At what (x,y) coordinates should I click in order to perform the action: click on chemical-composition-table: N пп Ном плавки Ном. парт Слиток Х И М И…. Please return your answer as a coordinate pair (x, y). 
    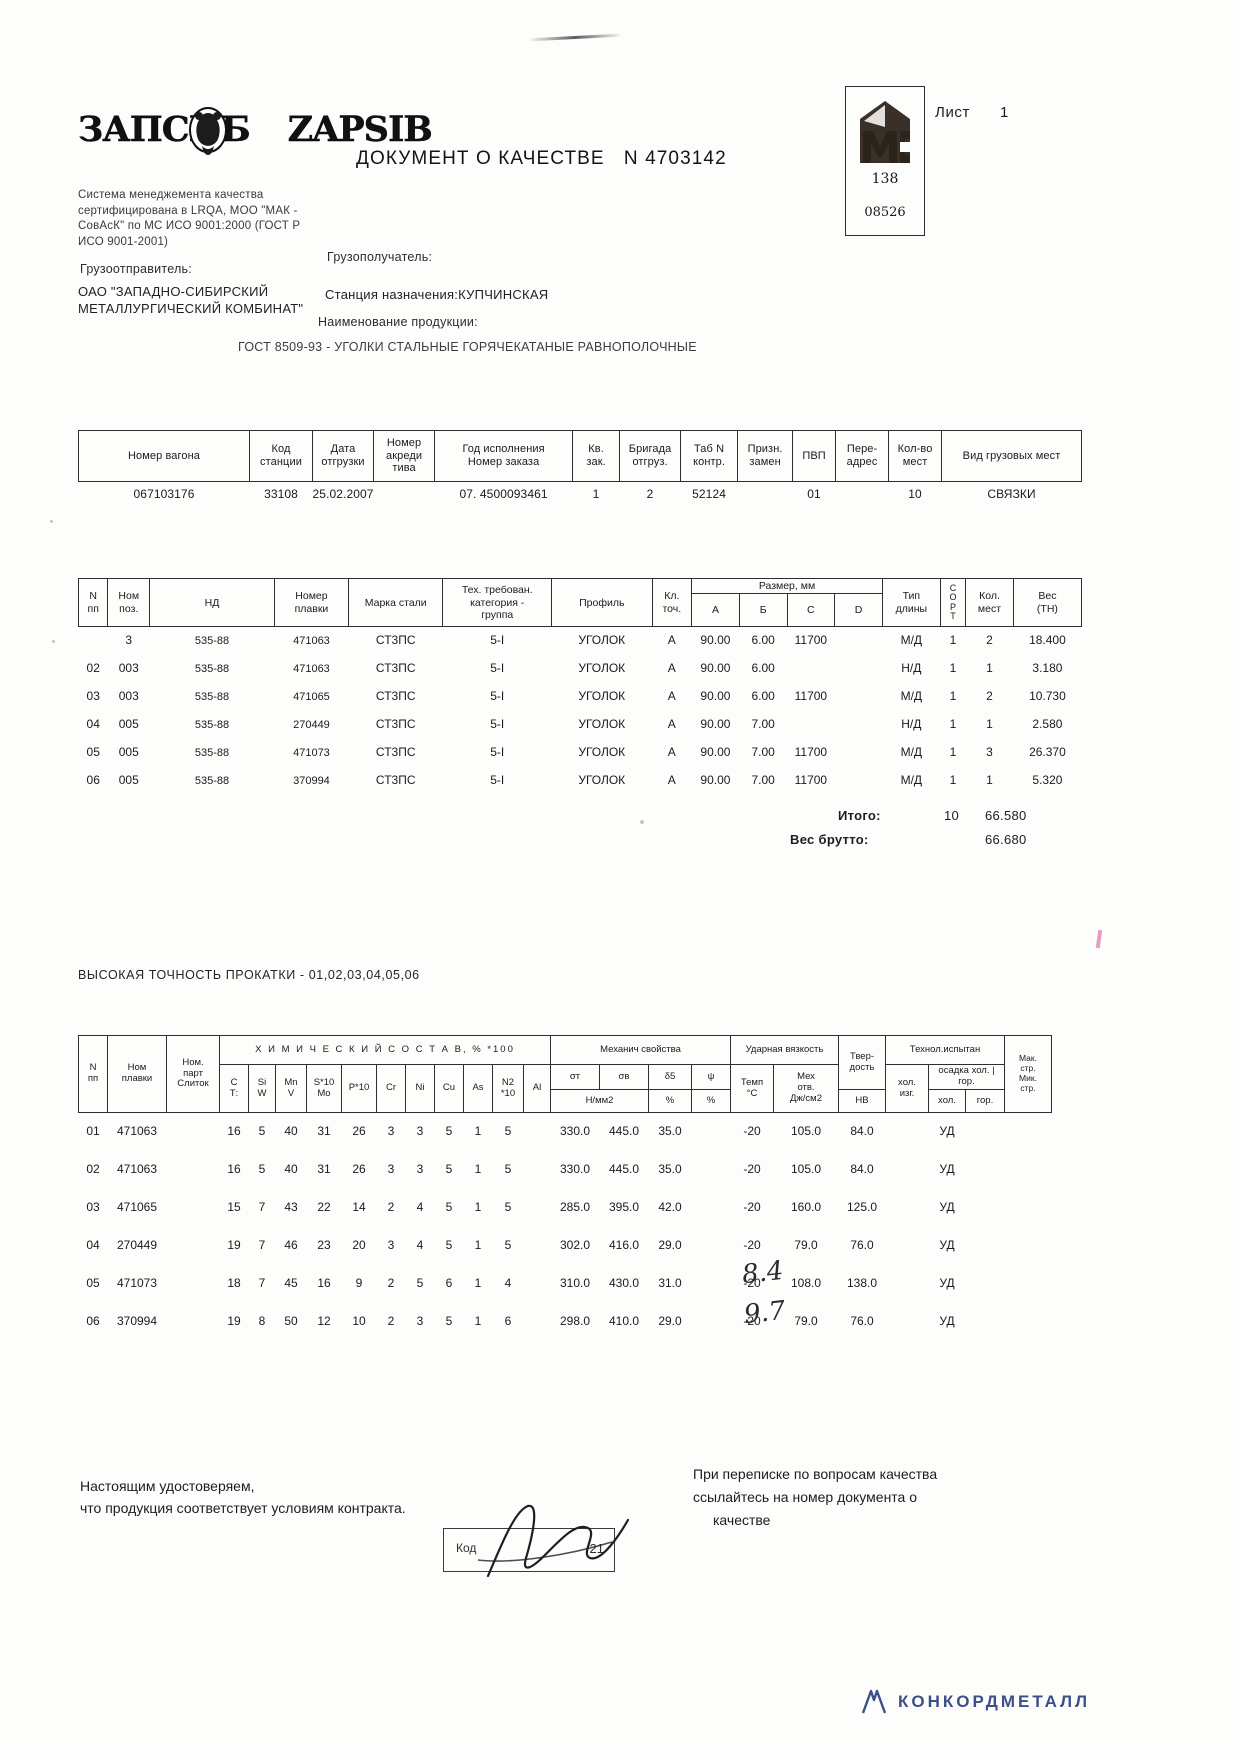
    Looking at the image, I should click on (580, 1188).